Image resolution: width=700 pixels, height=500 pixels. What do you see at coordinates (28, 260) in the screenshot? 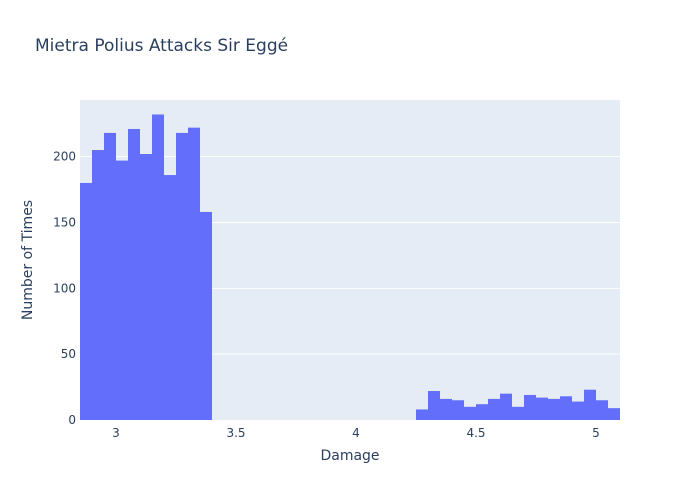
I see `y-axis-title: Number of Times` at bounding box center [28, 260].